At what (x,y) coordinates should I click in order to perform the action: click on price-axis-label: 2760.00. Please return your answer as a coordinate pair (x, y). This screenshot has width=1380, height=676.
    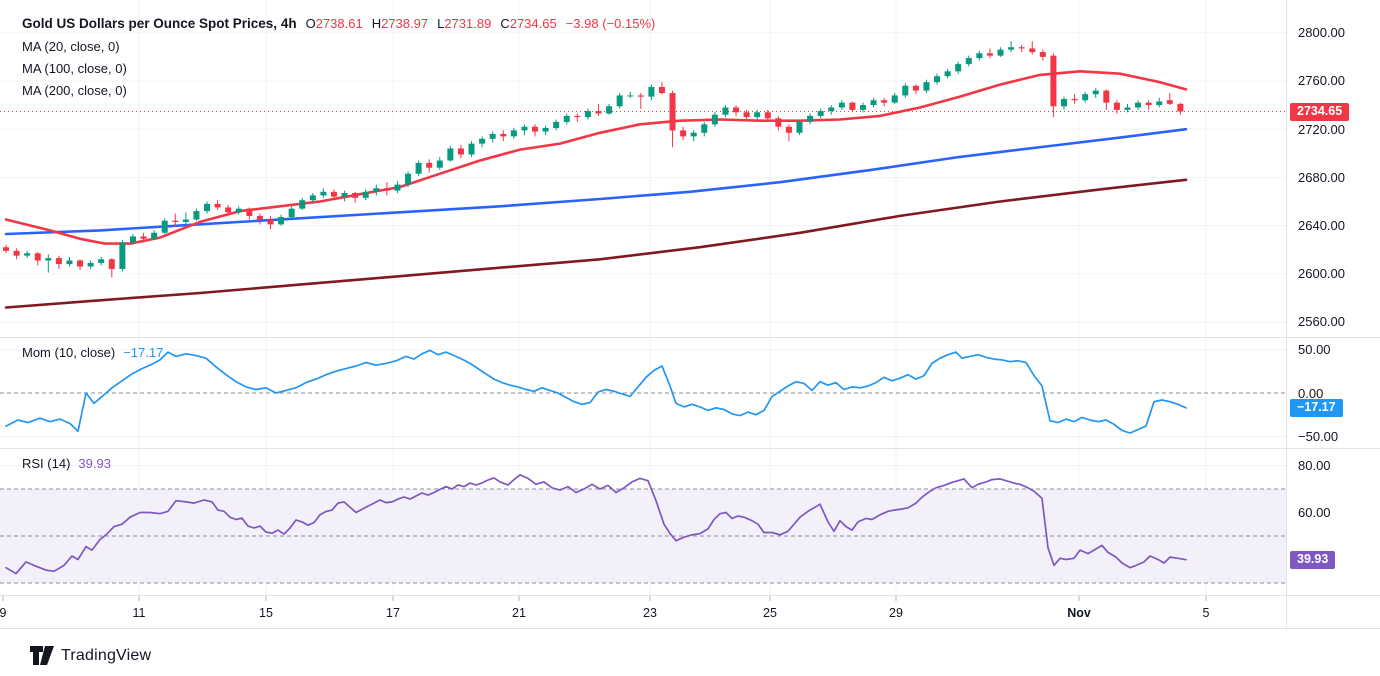
    Looking at the image, I should click on (1321, 81).